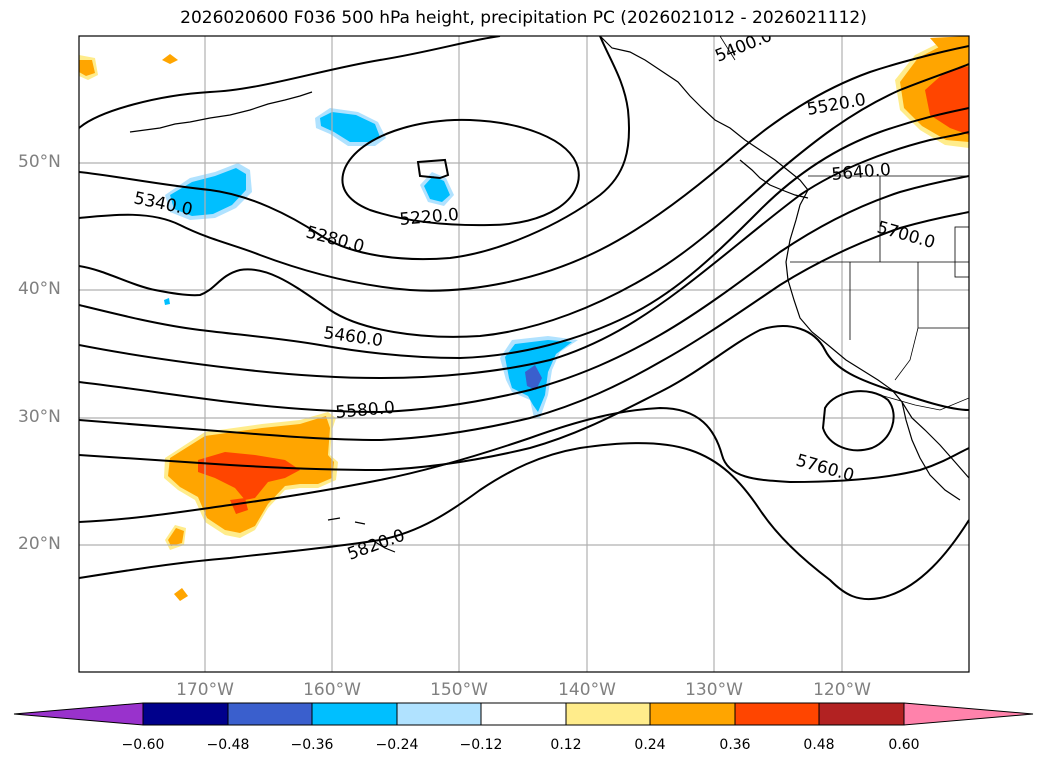 The image size is (1047, 765). I want to click on contour-label: 5280.0, so click(335, 240).